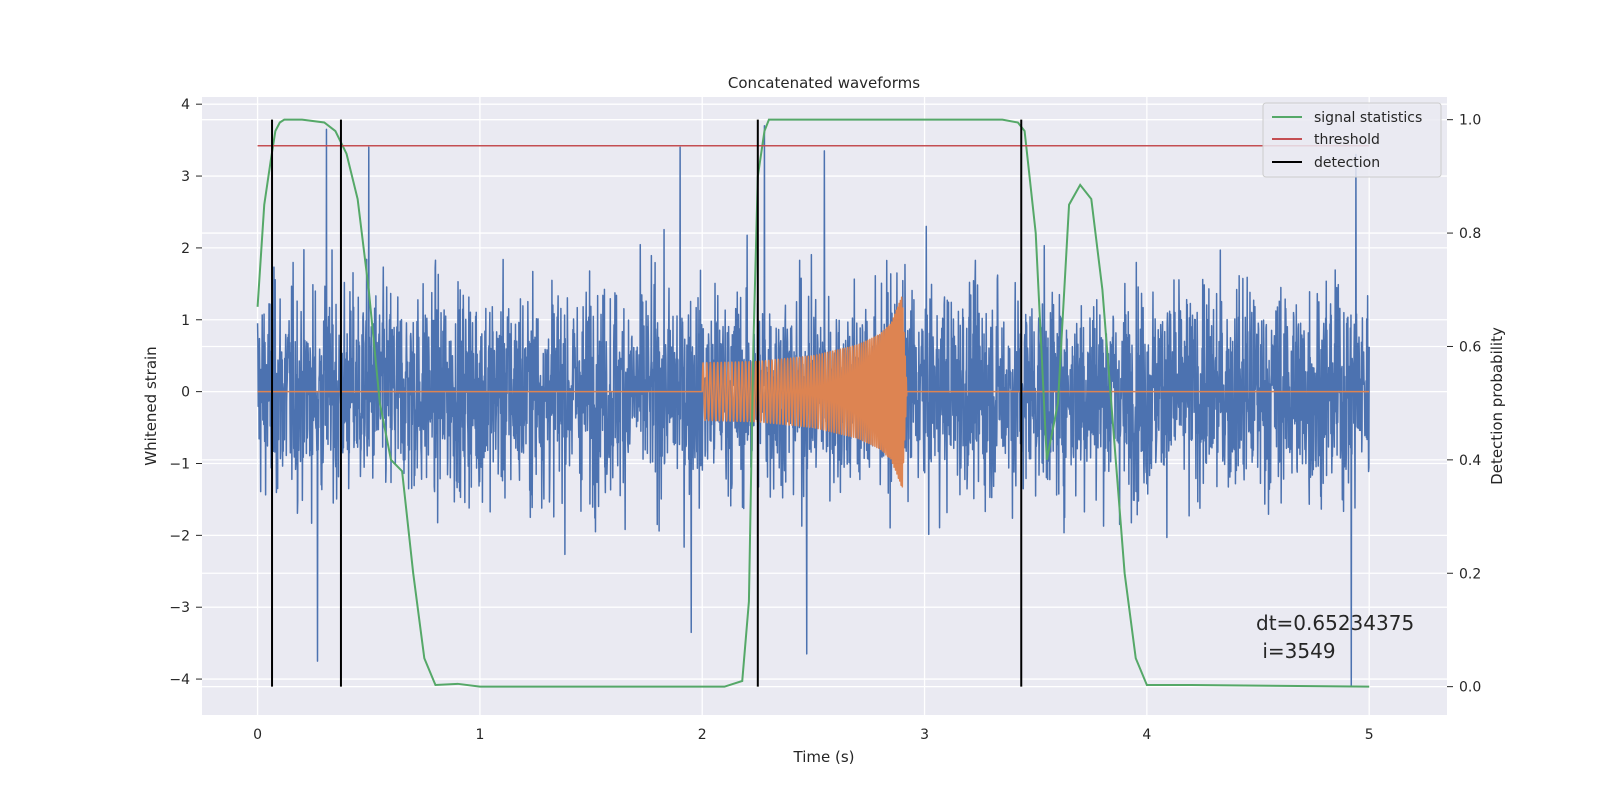 This screenshot has width=1600, height=800. What do you see at coordinates (185, 393) in the screenshot?
I see `y-tick-label: 0` at bounding box center [185, 393].